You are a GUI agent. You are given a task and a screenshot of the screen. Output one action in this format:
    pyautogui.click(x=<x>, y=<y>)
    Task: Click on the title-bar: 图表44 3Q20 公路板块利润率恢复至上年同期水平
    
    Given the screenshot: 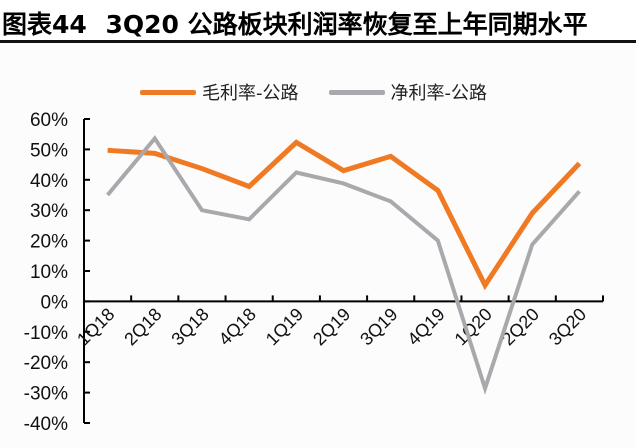 What is the action you would take?
    pyautogui.click(x=318, y=21)
    